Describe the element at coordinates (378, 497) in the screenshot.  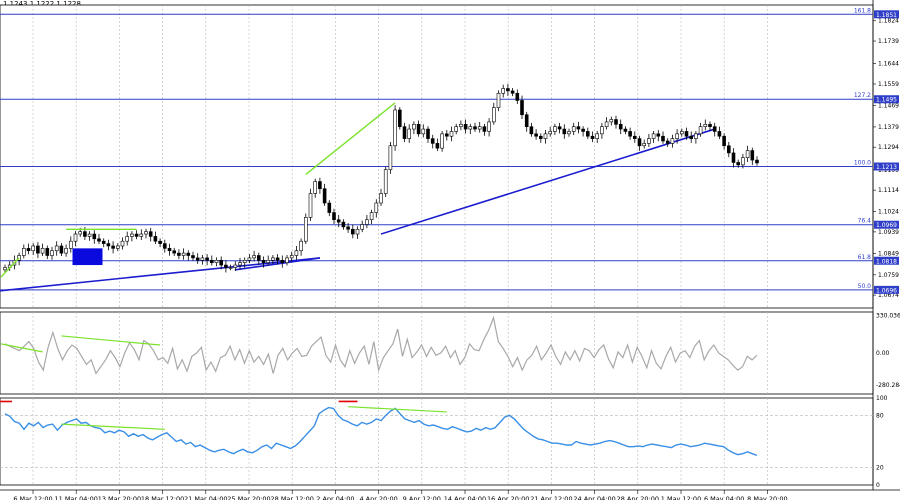
I see `x-tick-label: 4 Apr 20:00` at that location.